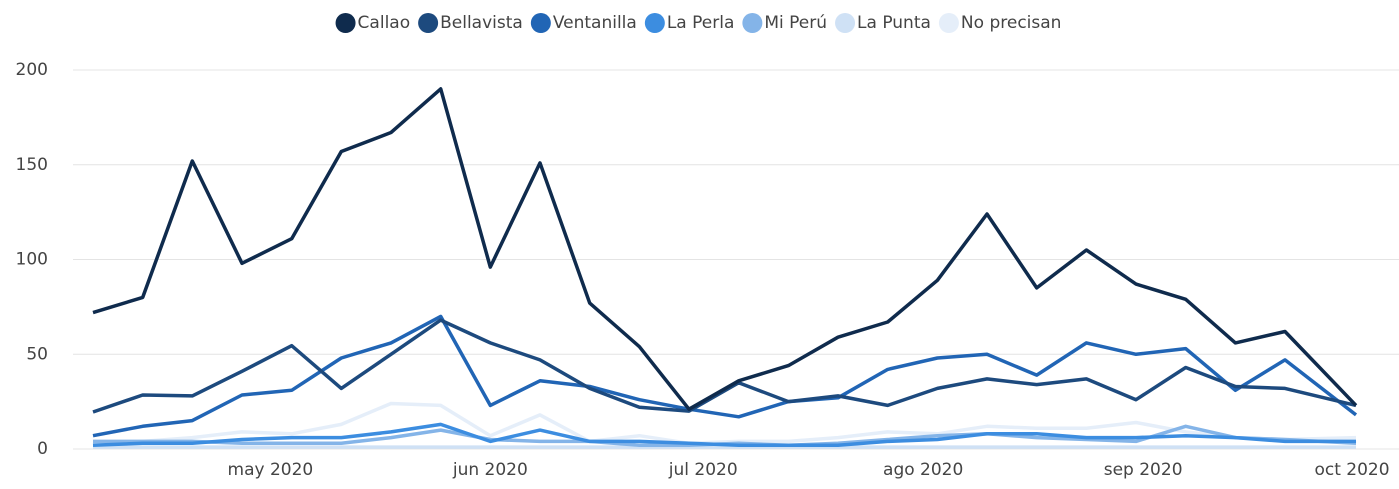 The image size is (1399, 489). I want to click on y-tick-label: 0, so click(42, 449).